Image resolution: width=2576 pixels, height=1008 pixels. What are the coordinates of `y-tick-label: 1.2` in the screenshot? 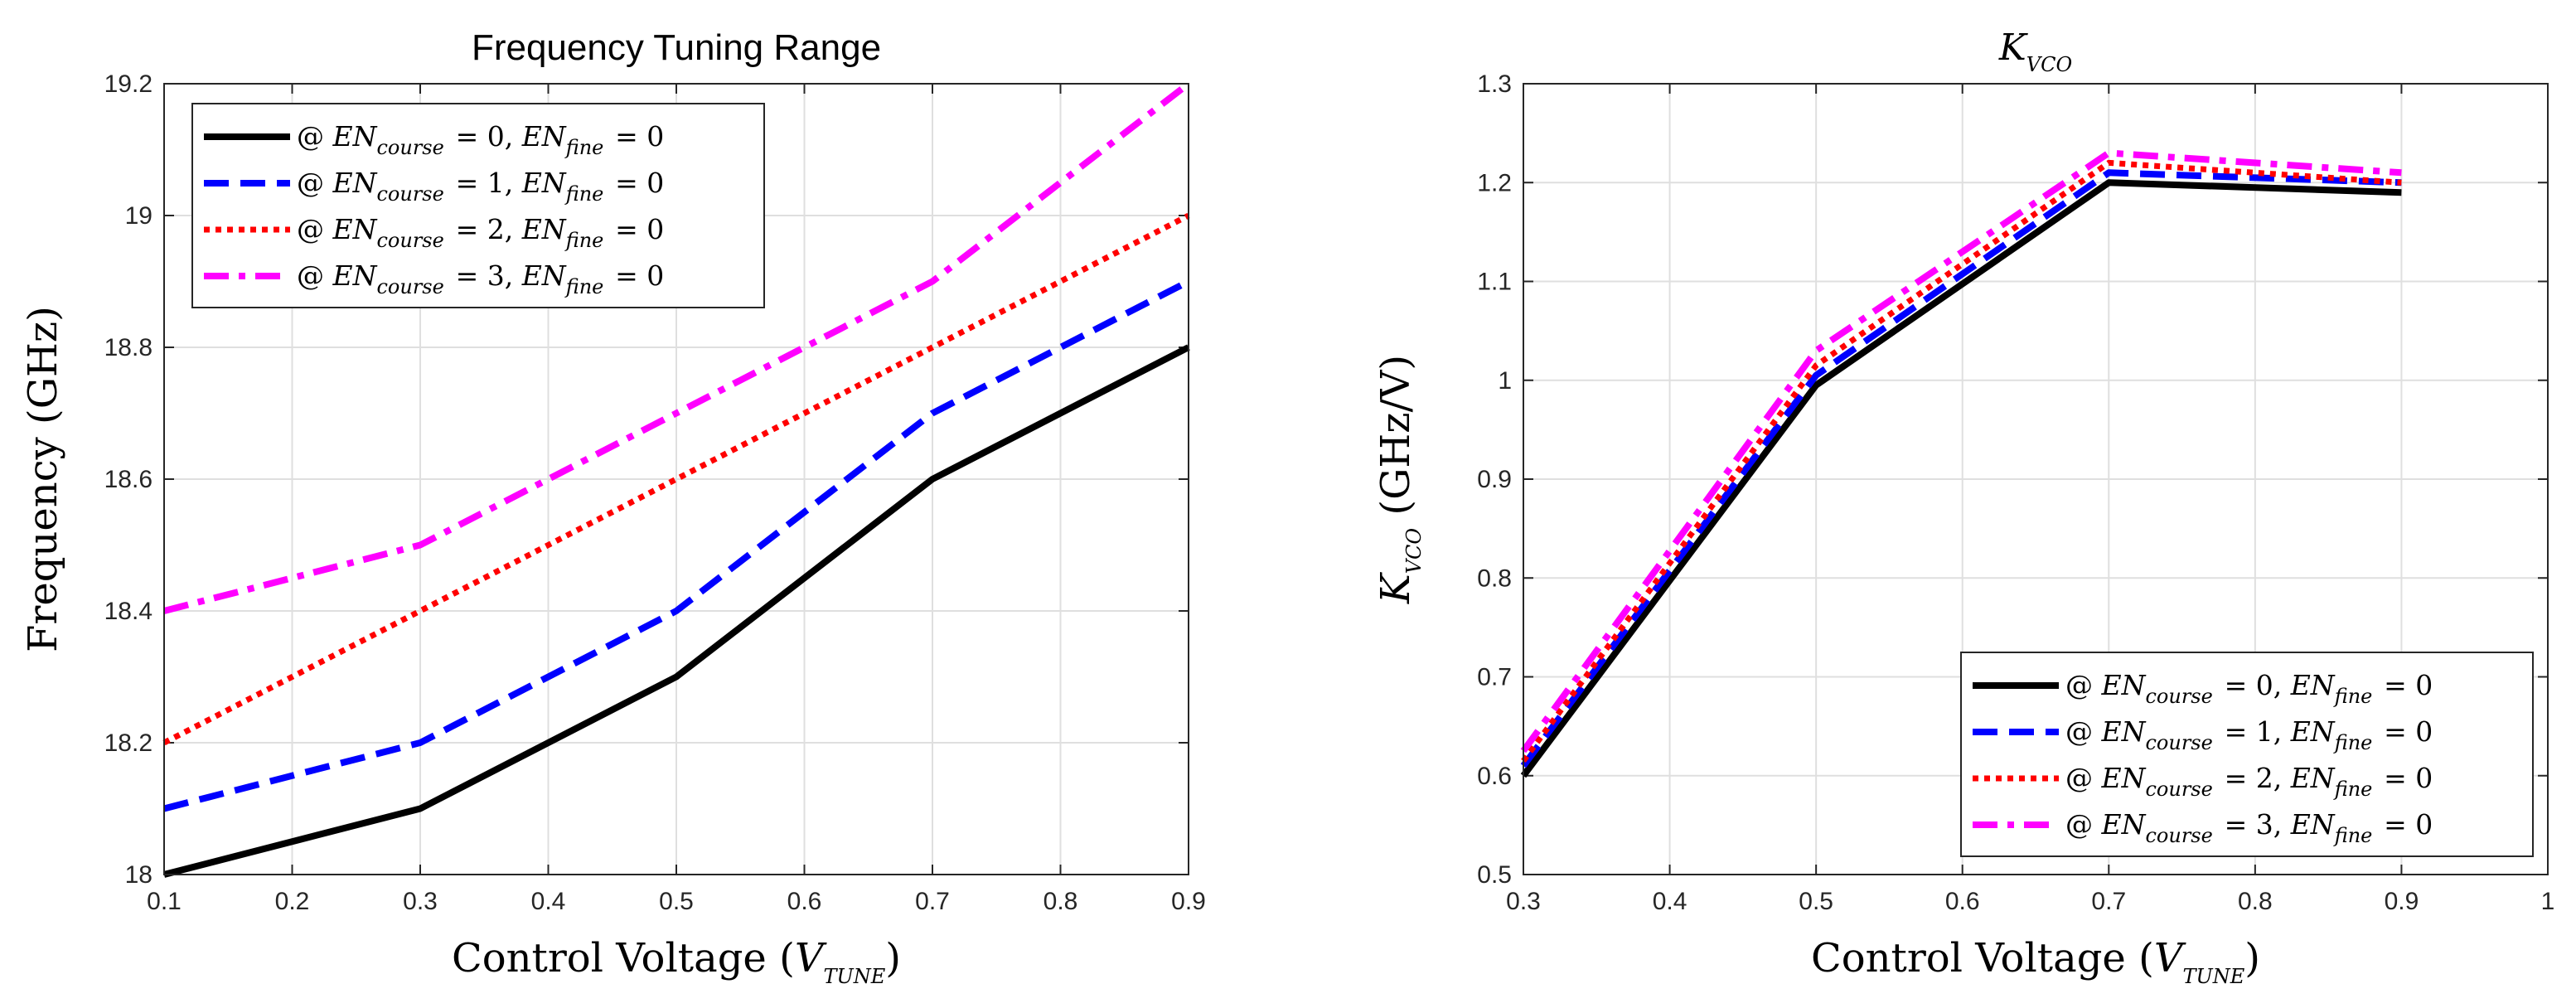 It's located at (1494, 182).